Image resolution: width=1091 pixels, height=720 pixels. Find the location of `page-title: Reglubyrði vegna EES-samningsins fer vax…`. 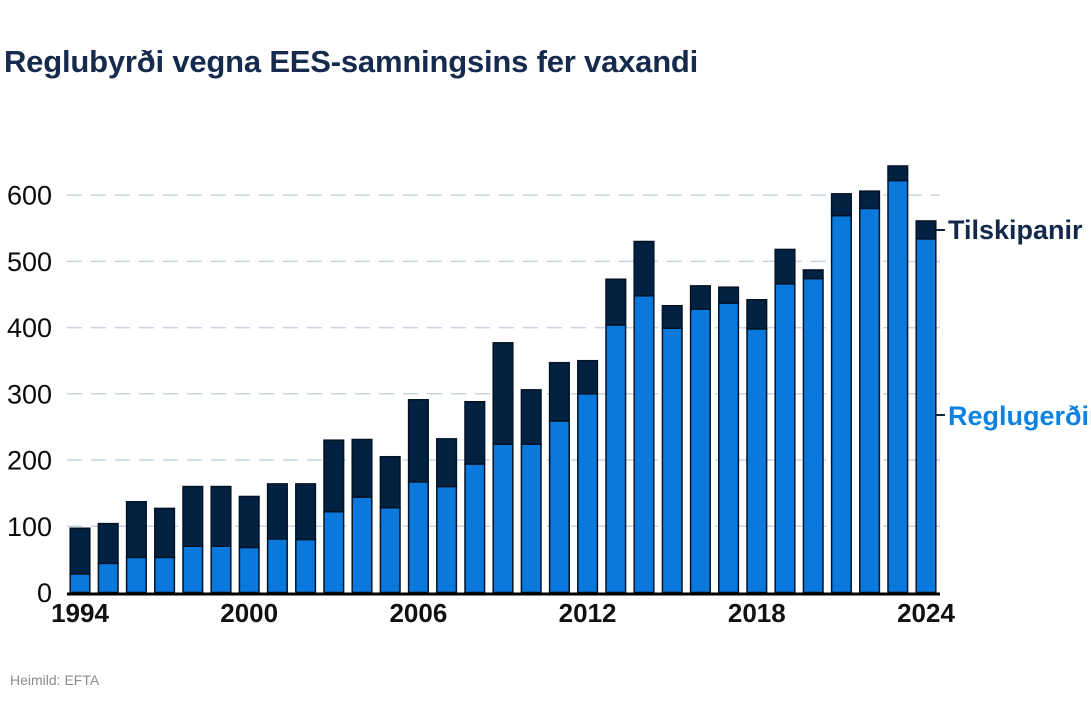

page-title: Reglubyrði vegna EES-samningsins fer vax… is located at coordinates (351, 61).